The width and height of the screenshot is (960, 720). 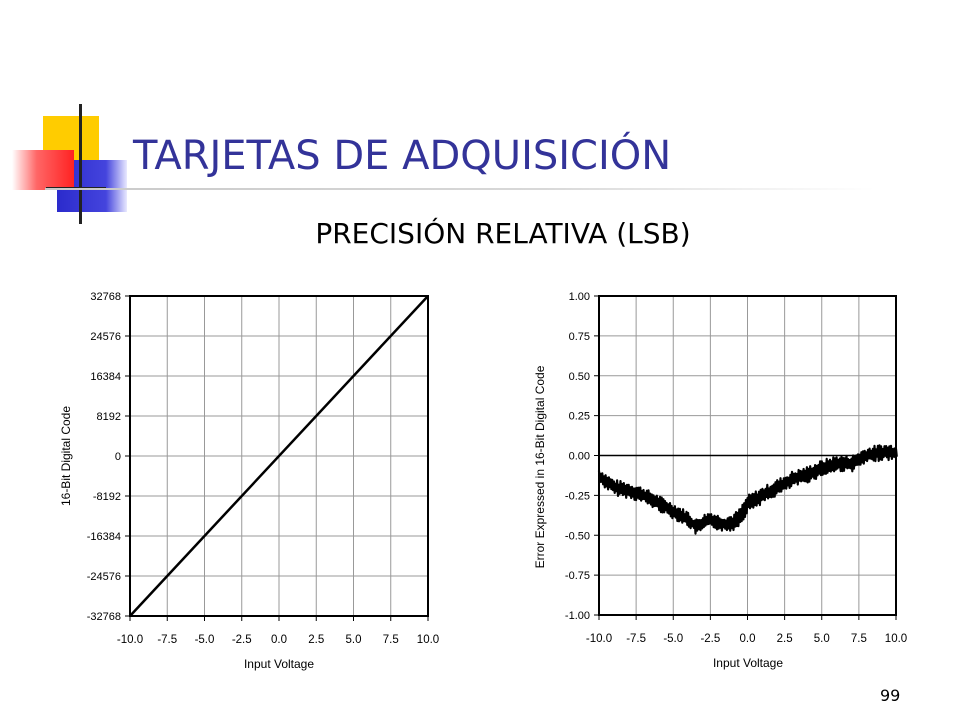 I want to click on plot-frame, so click(x=279, y=456).